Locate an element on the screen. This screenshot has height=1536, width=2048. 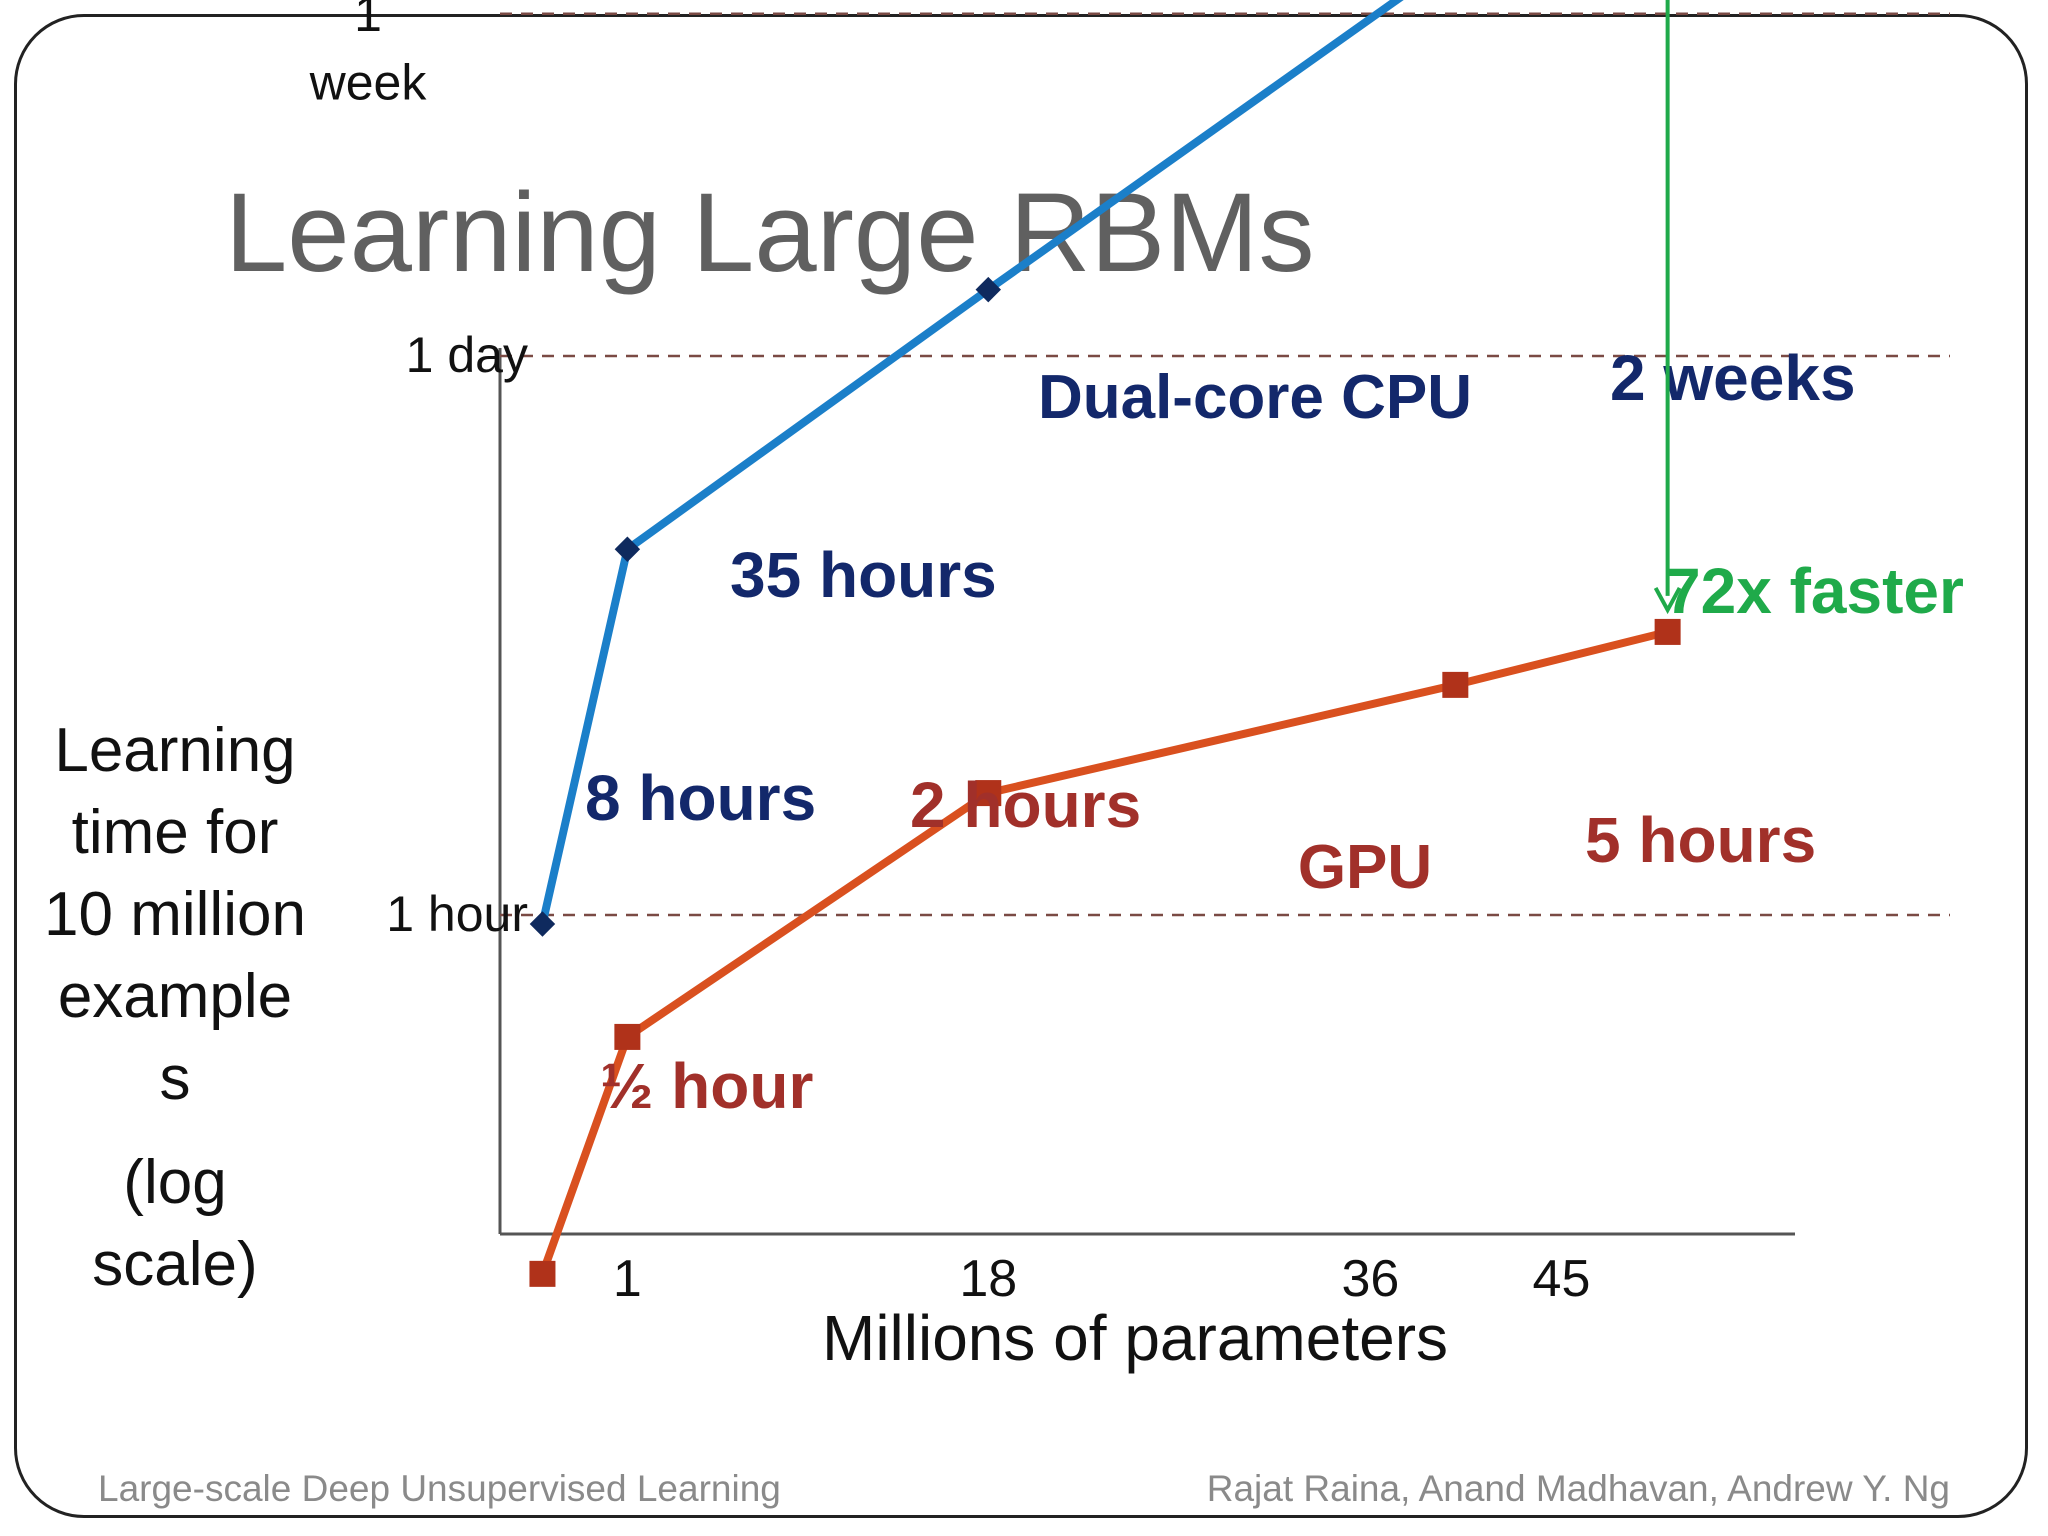
speedup-arrow-head-bottom is located at coordinates (1667, 600).